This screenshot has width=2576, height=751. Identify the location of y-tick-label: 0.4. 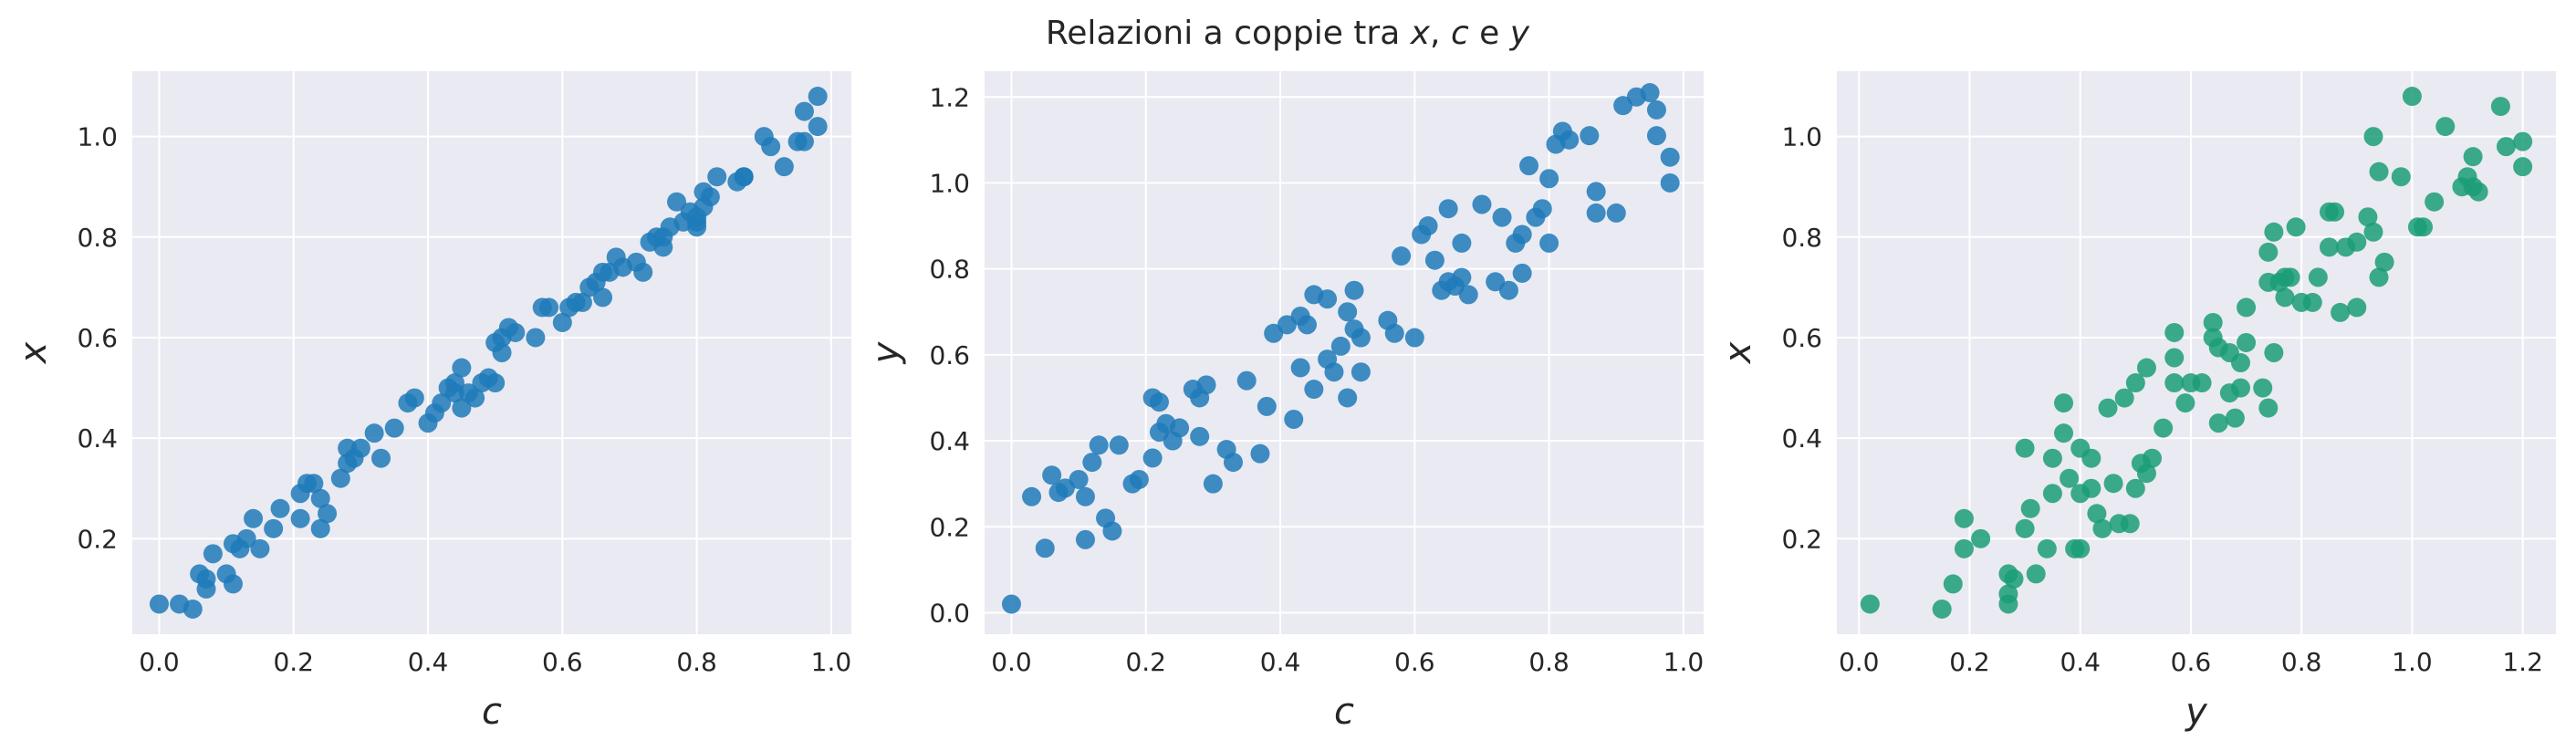
(97, 438).